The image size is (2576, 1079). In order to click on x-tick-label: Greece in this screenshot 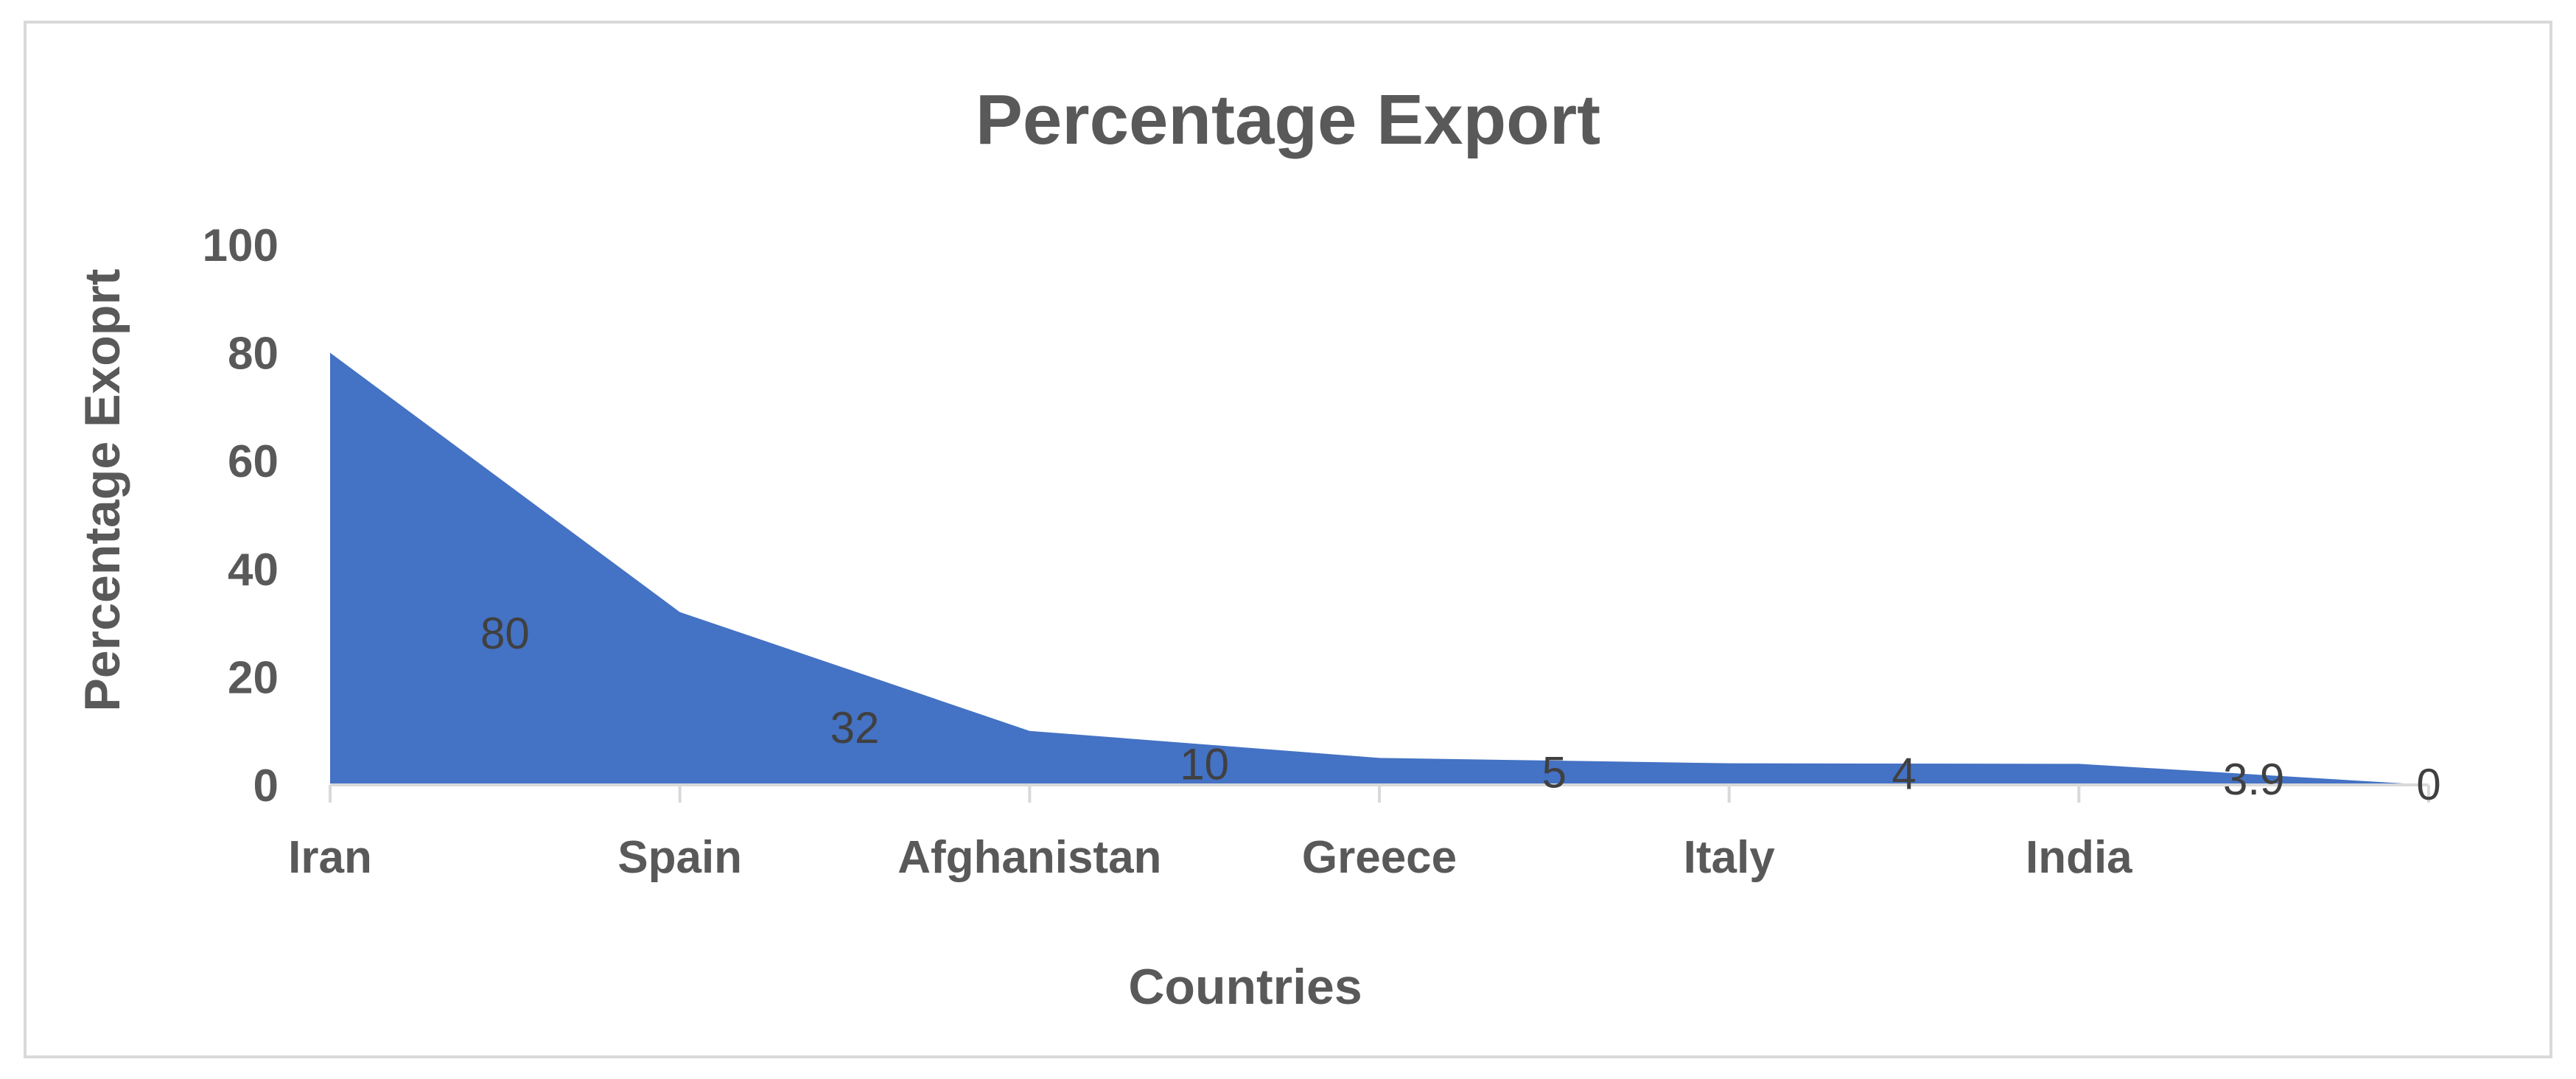, I will do `click(1379, 857)`.